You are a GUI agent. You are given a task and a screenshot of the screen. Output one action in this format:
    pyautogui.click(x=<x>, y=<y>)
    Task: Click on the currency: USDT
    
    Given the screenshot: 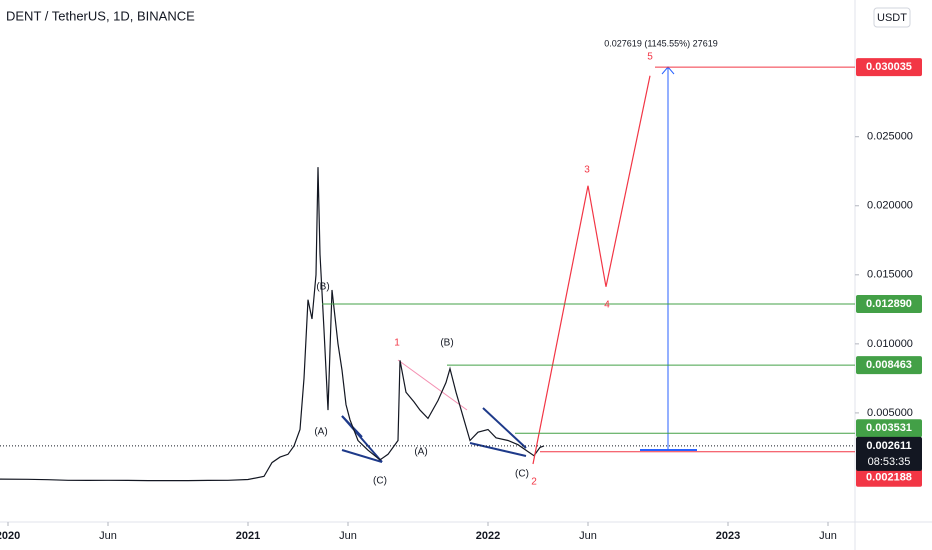 What is the action you would take?
    pyautogui.click(x=892, y=18)
    